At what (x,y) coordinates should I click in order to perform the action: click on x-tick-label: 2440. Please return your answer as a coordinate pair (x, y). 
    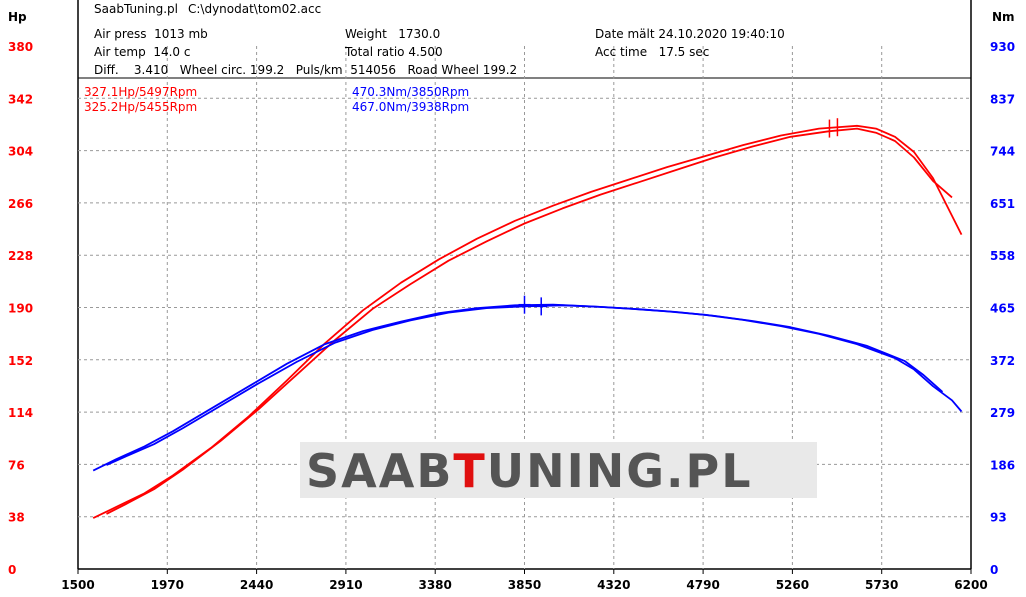
    Looking at the image, I should click on (256, 585).